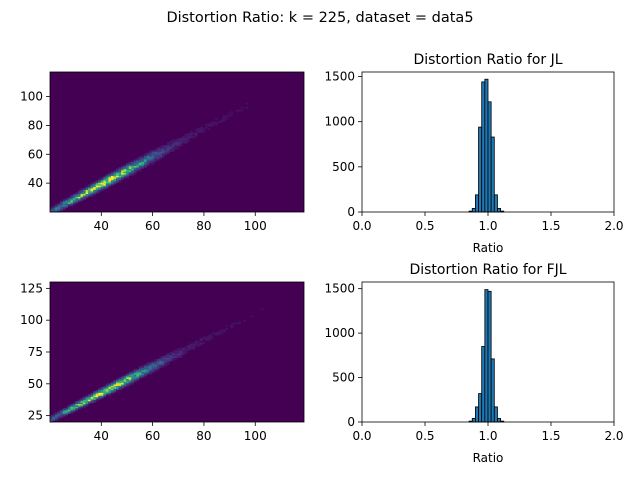 The height and width of the screenshot is (480, 640). What do you see at coordinates (255, 226) in the screenshot?
I see `heatmap-top-xtick-label: 100` at bounding box center [255, 226].